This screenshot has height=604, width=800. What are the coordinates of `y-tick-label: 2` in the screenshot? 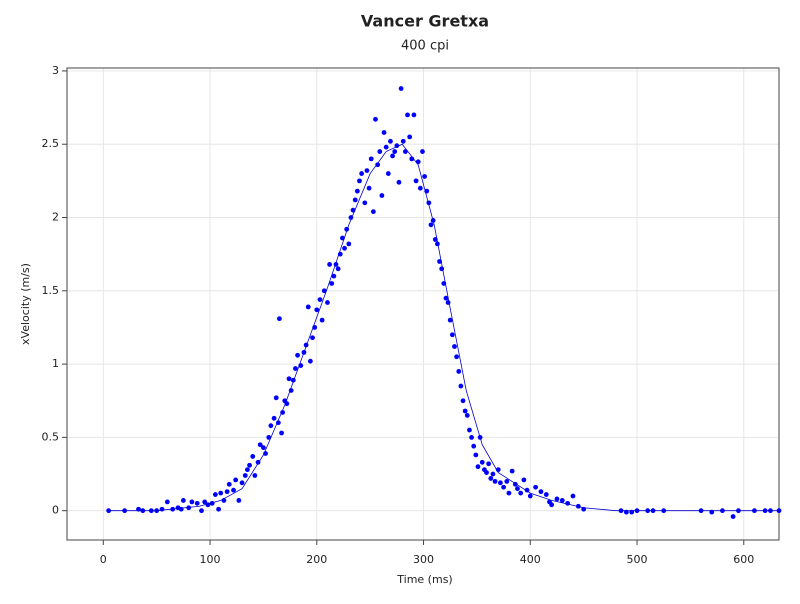 It's located at (55, 217).